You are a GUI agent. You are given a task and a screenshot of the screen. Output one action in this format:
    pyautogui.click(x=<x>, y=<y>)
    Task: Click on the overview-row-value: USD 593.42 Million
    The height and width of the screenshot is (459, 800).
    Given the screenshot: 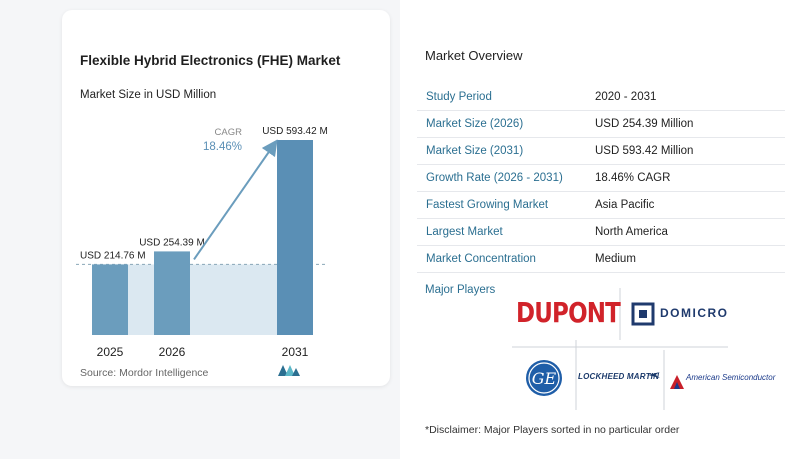 What is the action you would take?
    pyautogui.click(x=644, y=151)
    